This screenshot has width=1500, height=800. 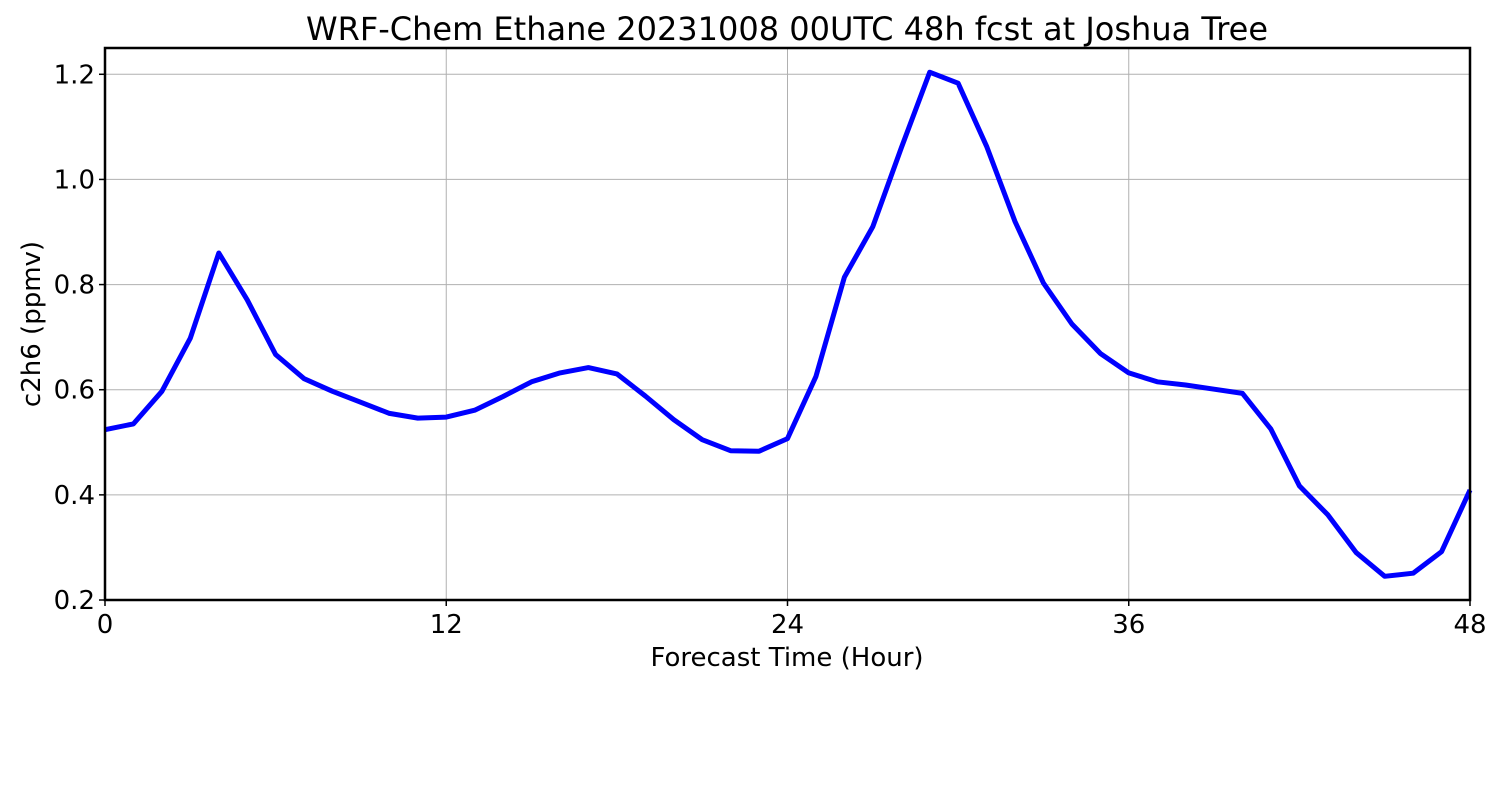 I want to click on x-axis-ticks: 0 12 24 36 48, so click(x=792, y=620).